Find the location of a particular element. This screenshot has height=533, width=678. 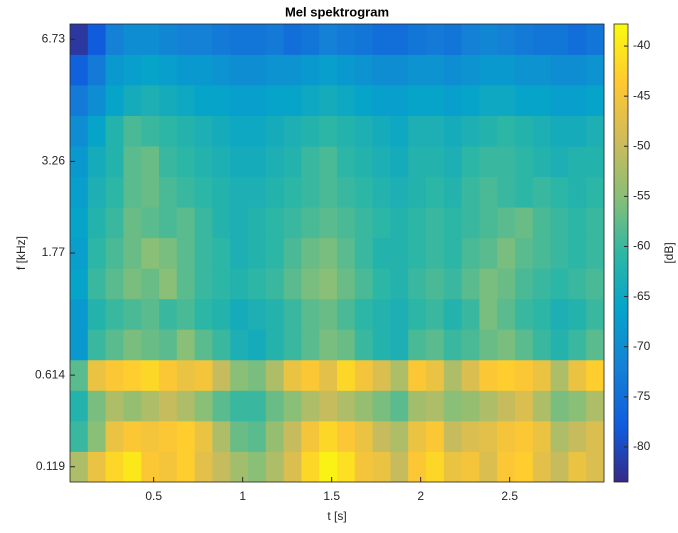

colorbar-tick-label: -60 is located at coordinates (642, 246).